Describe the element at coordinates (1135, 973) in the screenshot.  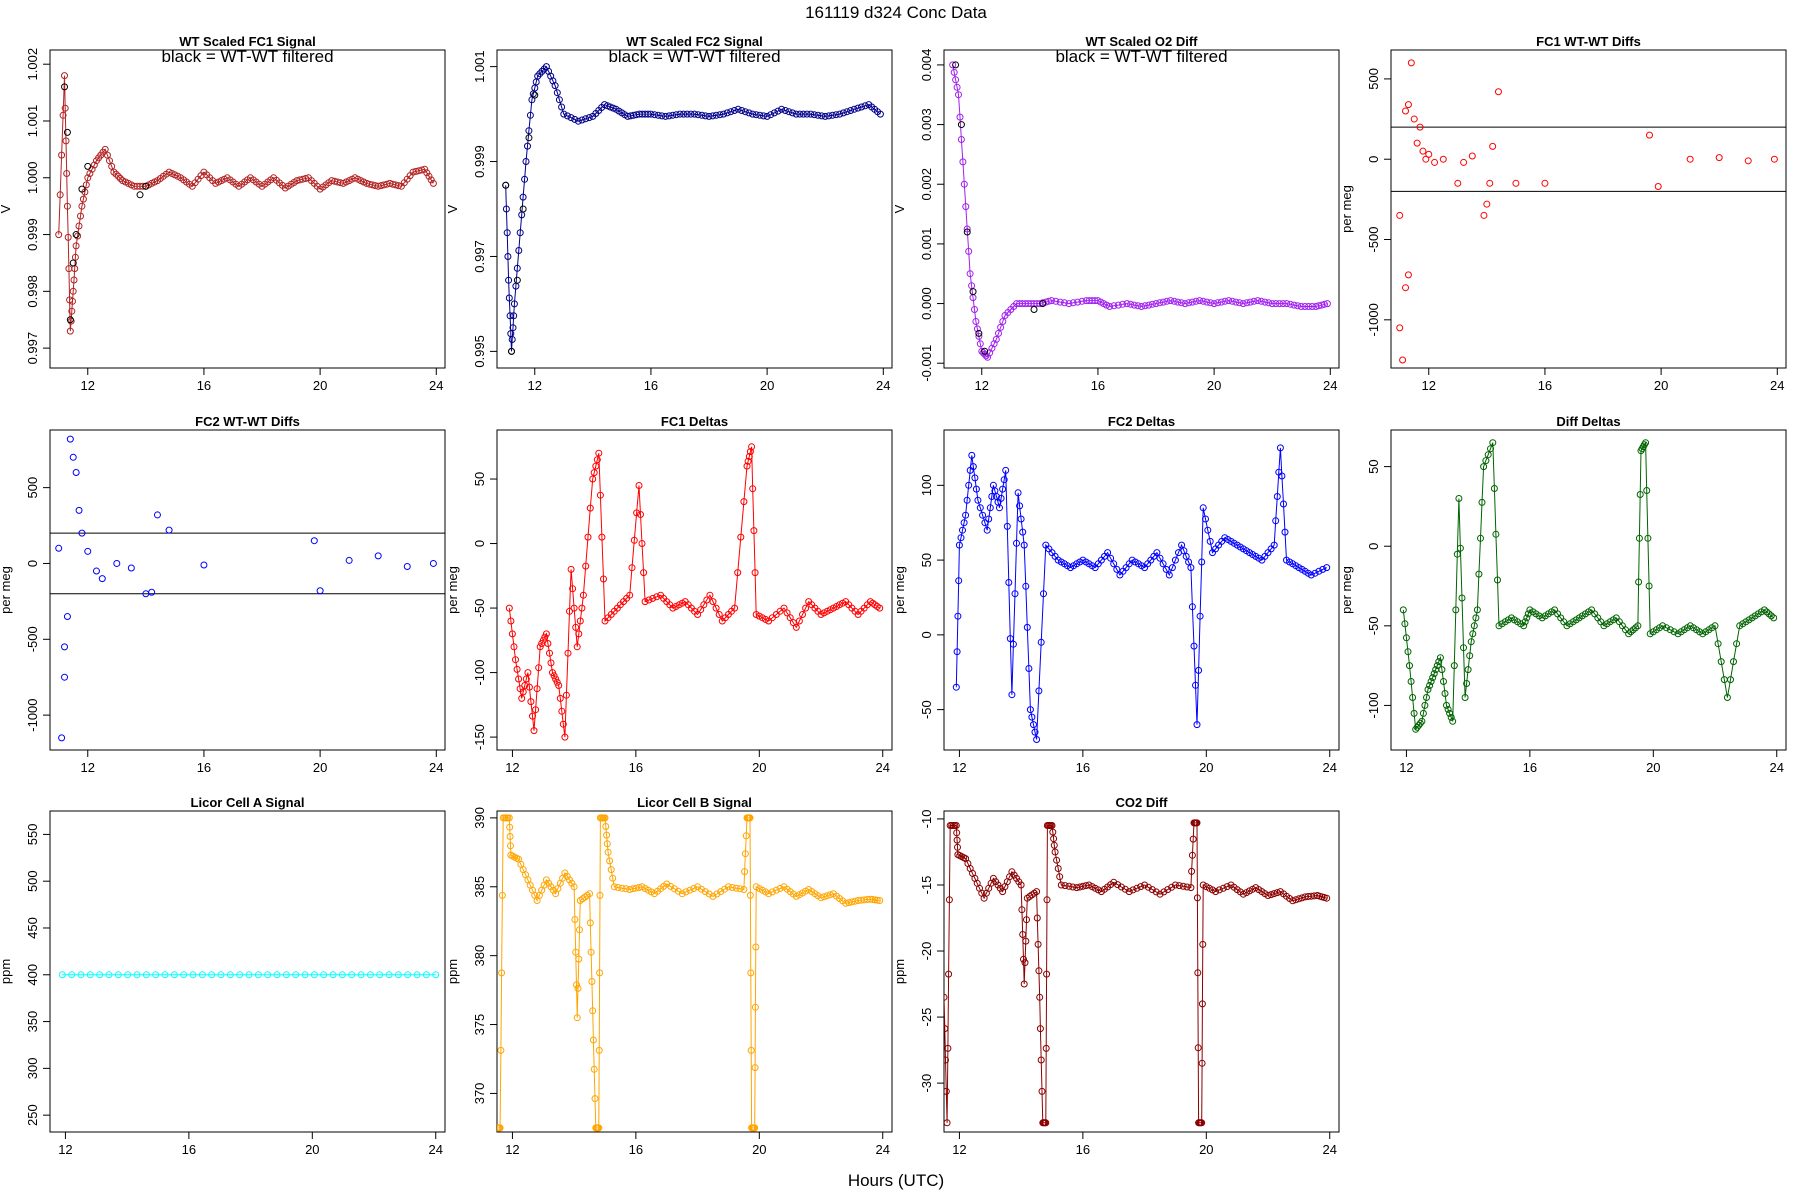
I see `series-line` at that location.